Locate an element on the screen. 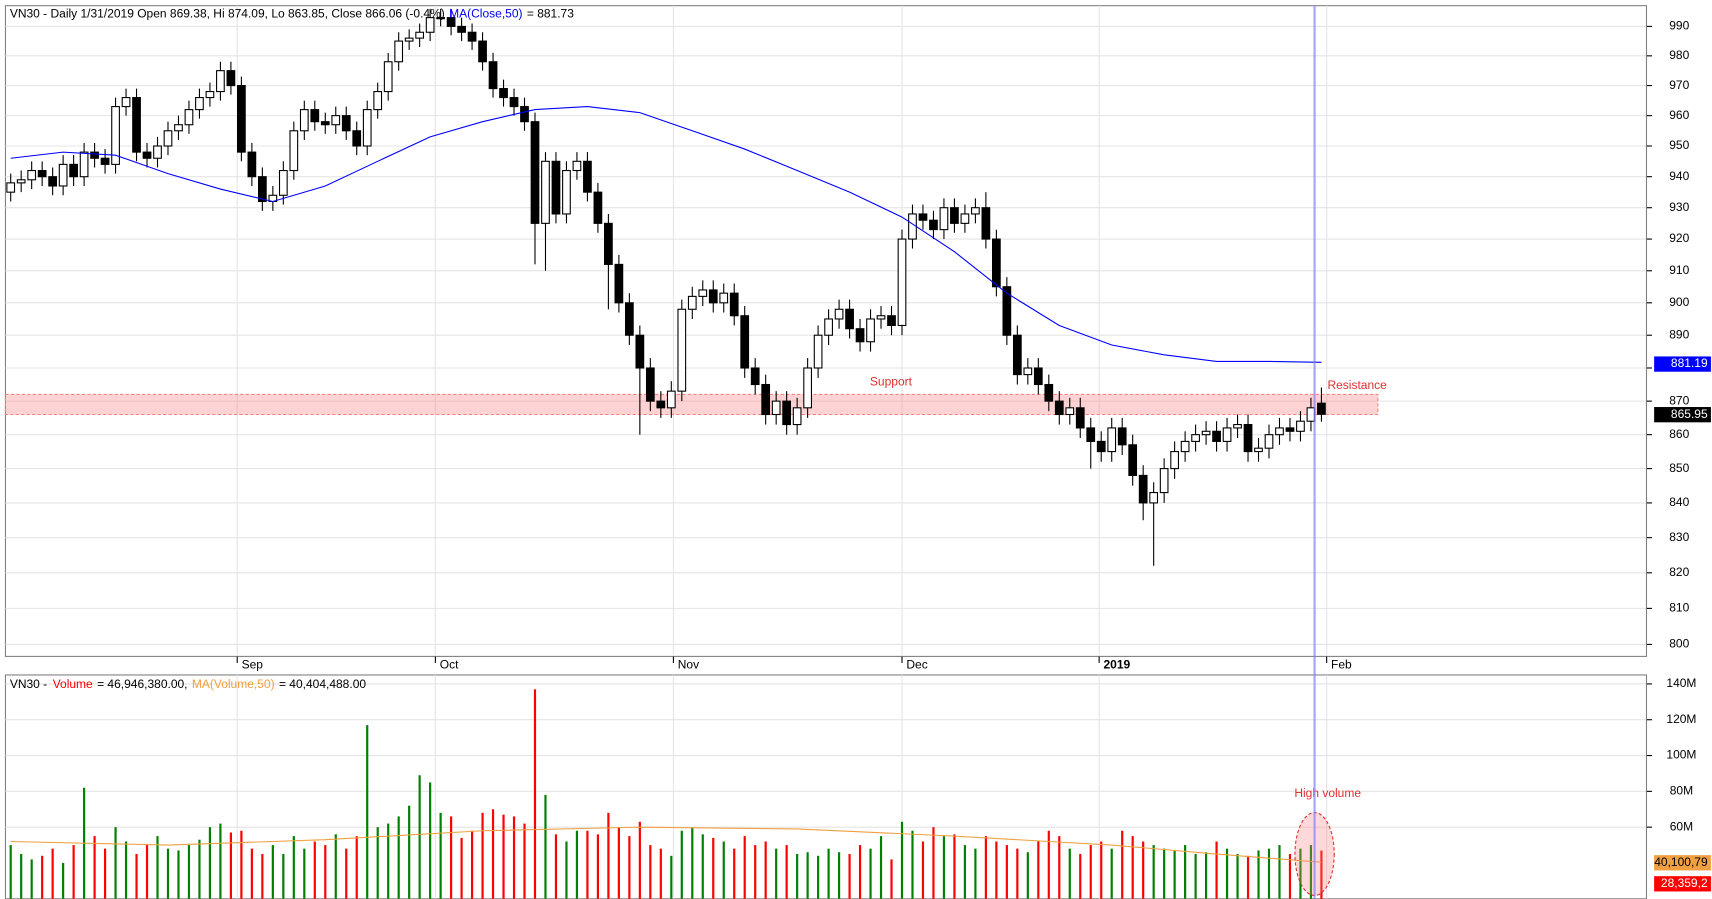 Image resolution: width=1712 pixels, height=899 pixels. annotation: Resistance is located at coordinates (1357, 385).